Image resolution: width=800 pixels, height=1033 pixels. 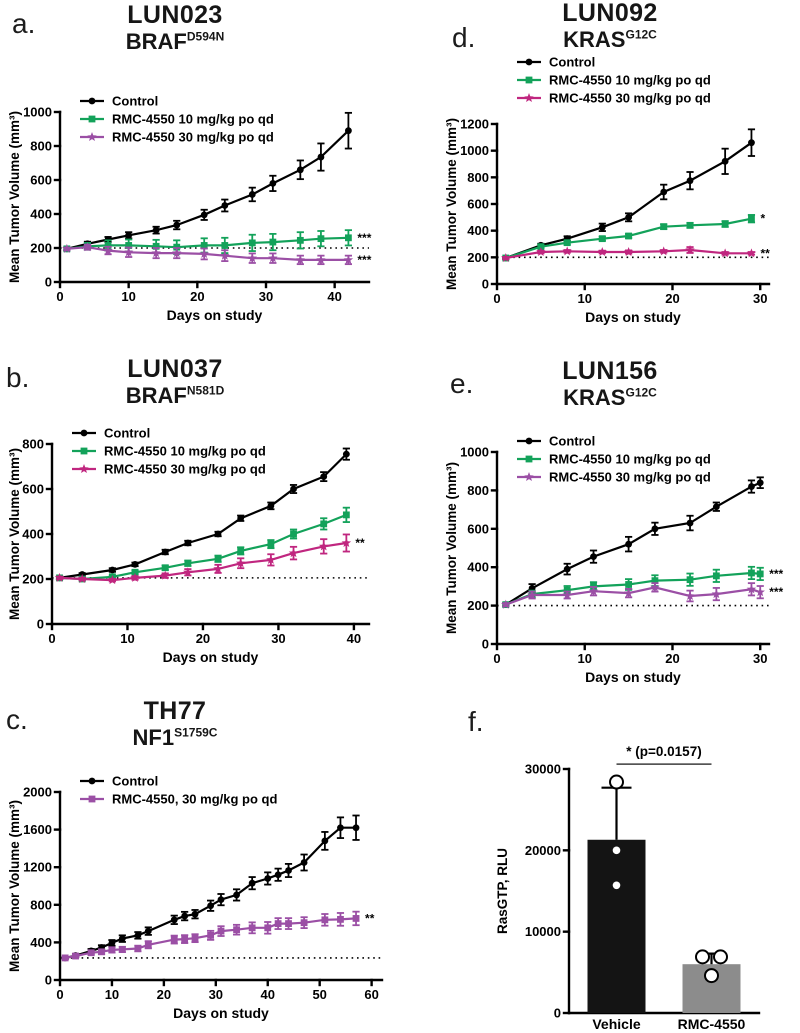 I want to click on panel-b-gene-label: BRAFN581D, so click(x=175, y=395).